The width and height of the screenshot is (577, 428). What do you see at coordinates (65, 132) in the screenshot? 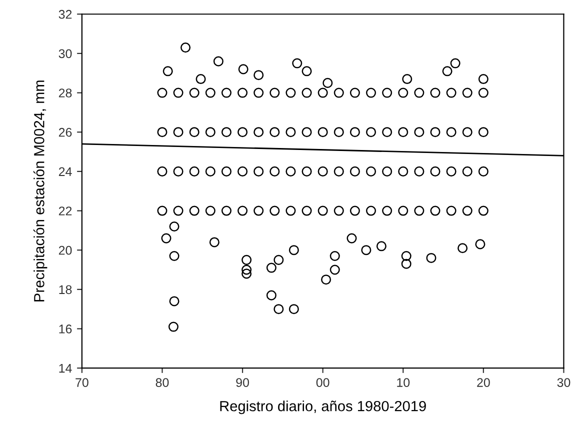
I see `y-tick-label: 26` at bounding box center [65, 132].